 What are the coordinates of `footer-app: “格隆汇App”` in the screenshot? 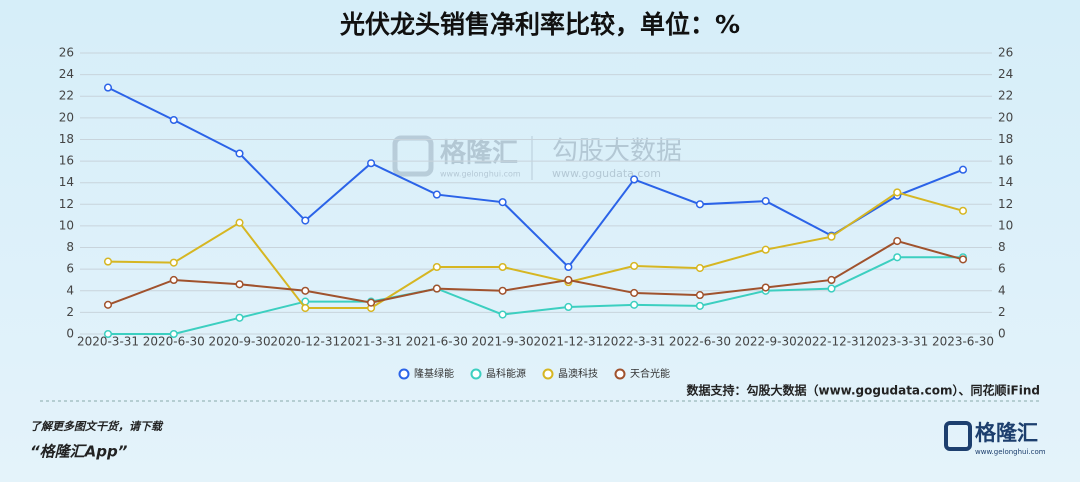 It's located at (79, 452).